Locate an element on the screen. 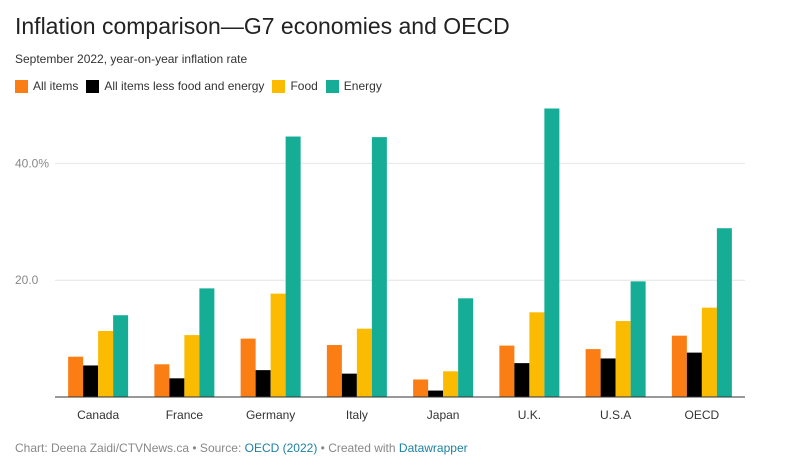  legend-swatch-core is located at coordinates (93, 86).